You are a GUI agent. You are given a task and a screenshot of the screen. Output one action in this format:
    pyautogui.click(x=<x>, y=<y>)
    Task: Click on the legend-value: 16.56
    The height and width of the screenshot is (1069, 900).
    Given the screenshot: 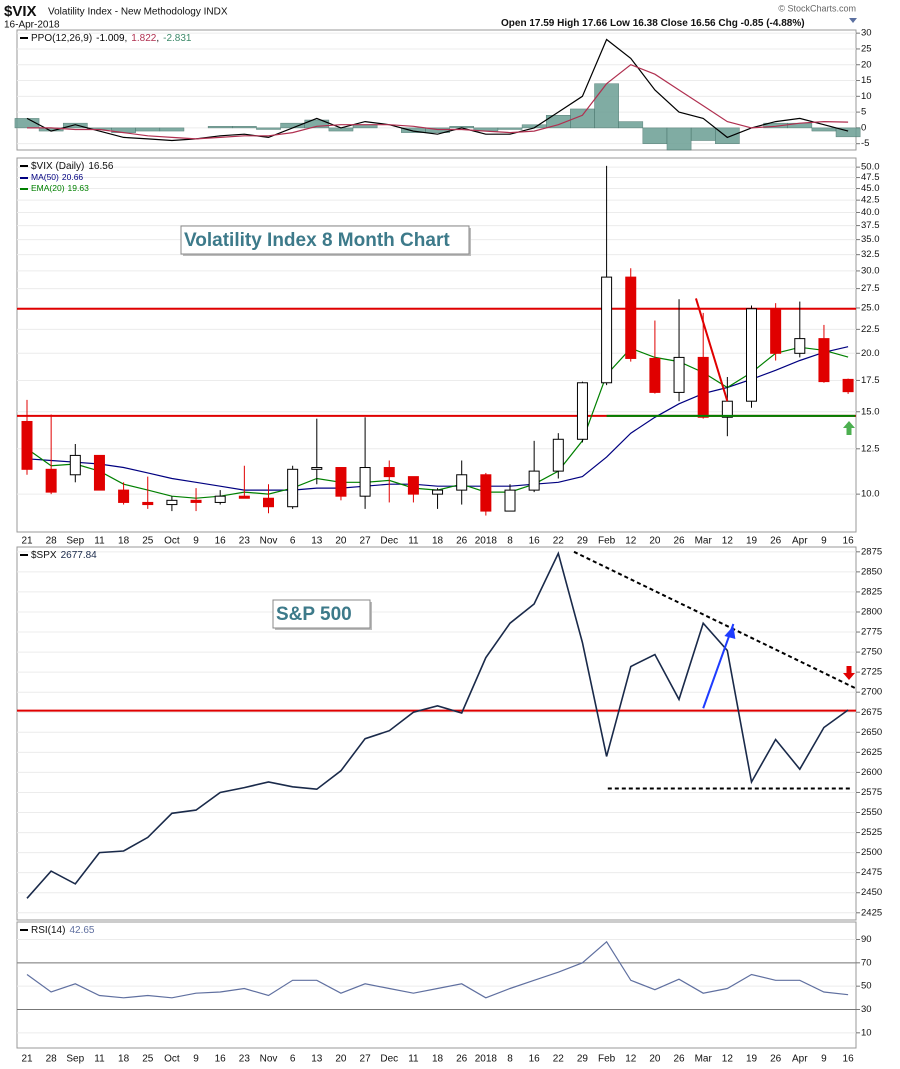 What is the action you would take?
    pyautogui.click(x=100, y=166)
    